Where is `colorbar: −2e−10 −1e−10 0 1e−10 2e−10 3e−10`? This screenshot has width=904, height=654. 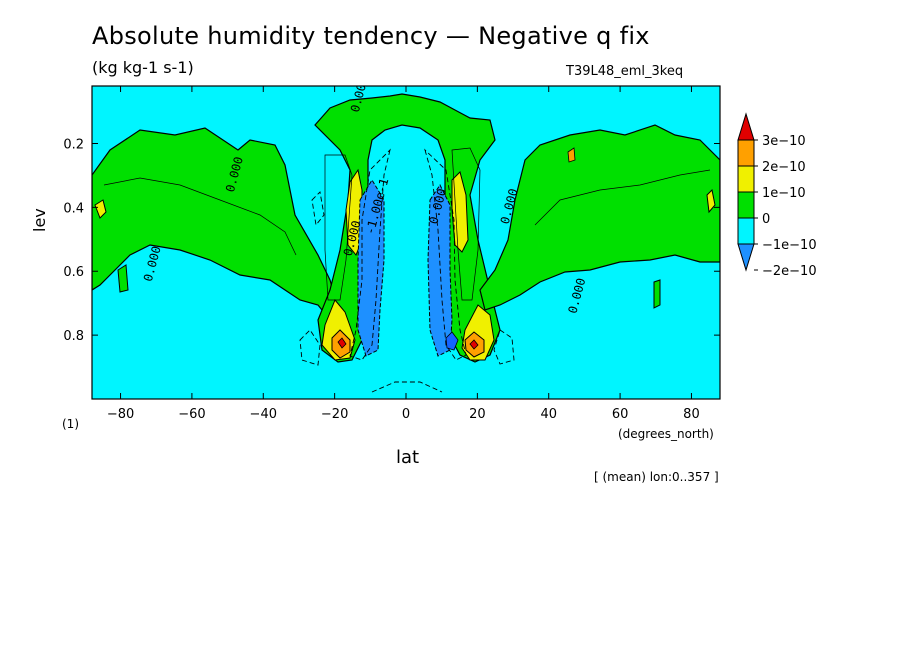 colorbar: −2e−10 −1e−10 0 1e−10 2e−10 3e−10 is located at coordinates (777, 195).